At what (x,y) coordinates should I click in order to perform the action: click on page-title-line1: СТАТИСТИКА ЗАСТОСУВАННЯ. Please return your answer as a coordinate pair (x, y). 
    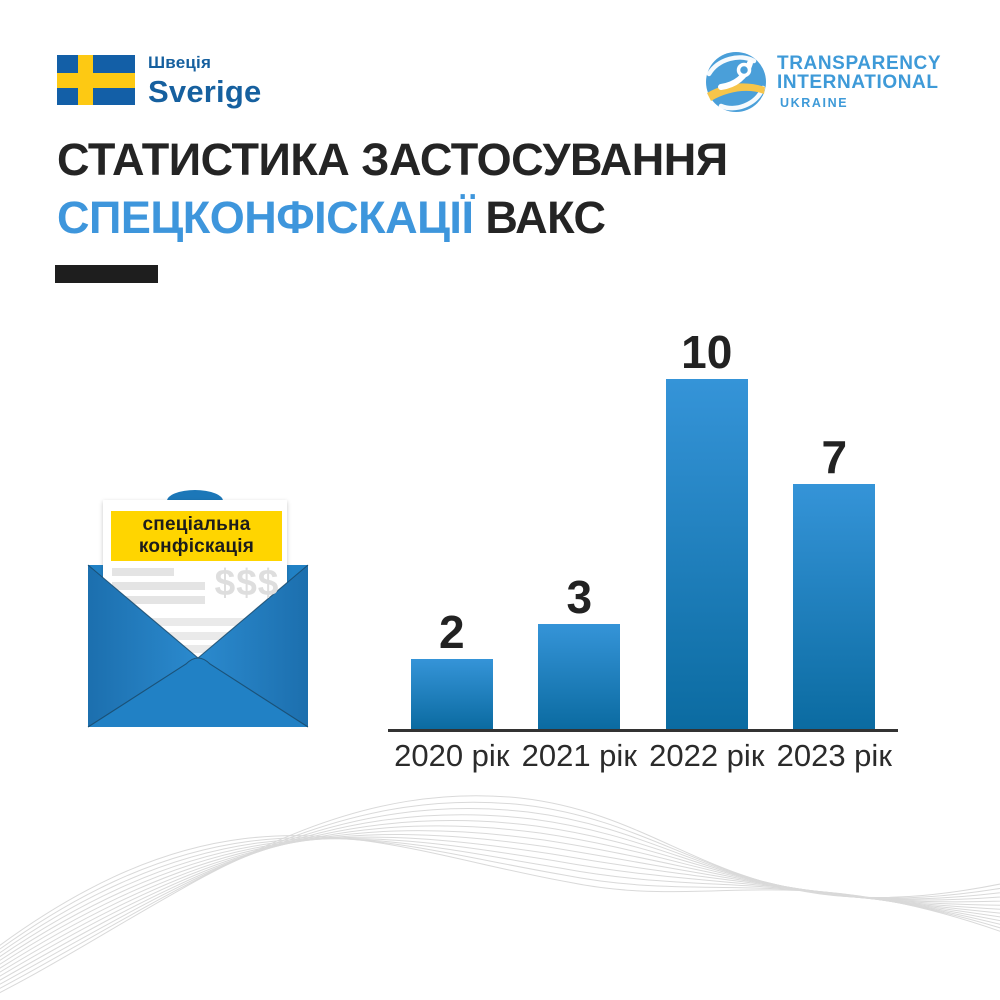
    Looking at the image, I should click on (392, 159).